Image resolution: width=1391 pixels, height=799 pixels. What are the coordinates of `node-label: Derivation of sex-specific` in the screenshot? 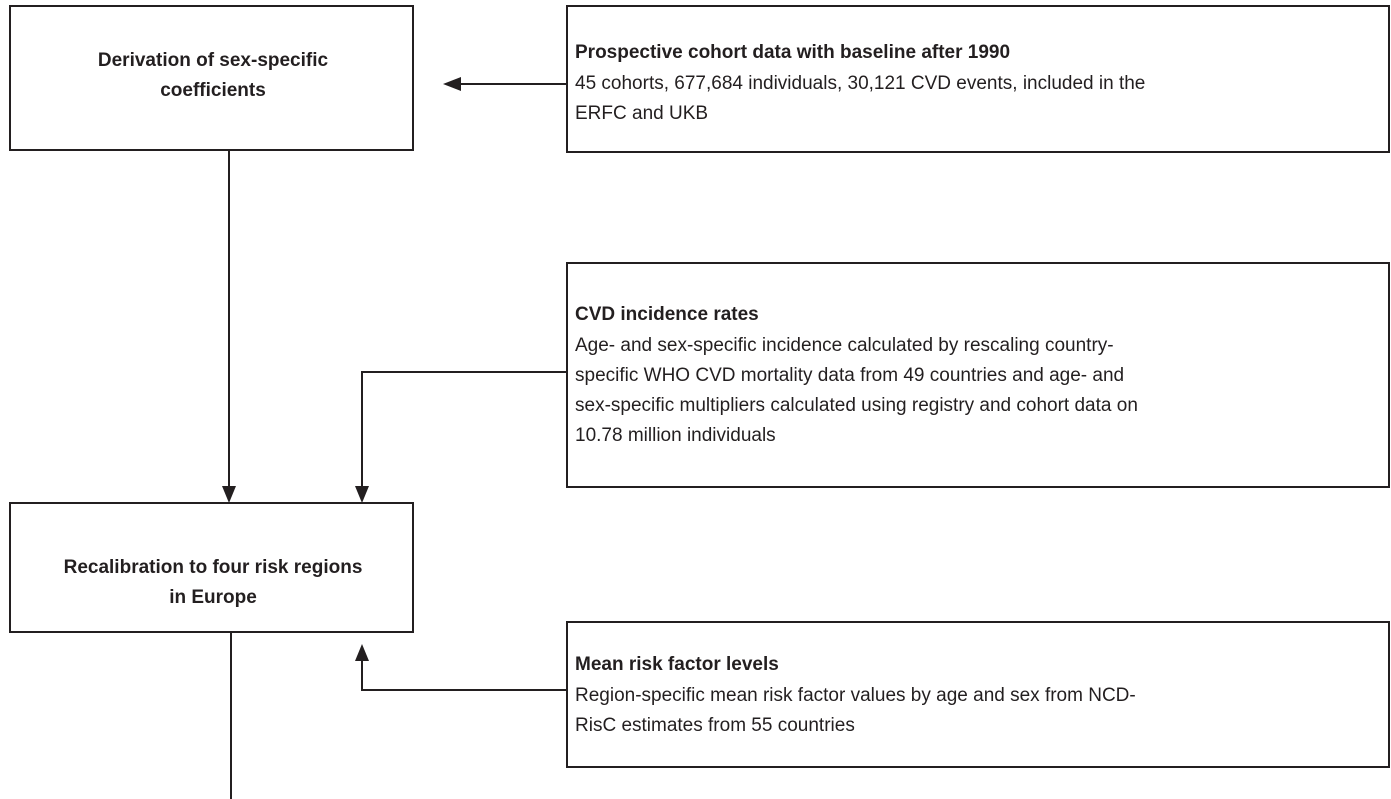 It's located at (213, 60).